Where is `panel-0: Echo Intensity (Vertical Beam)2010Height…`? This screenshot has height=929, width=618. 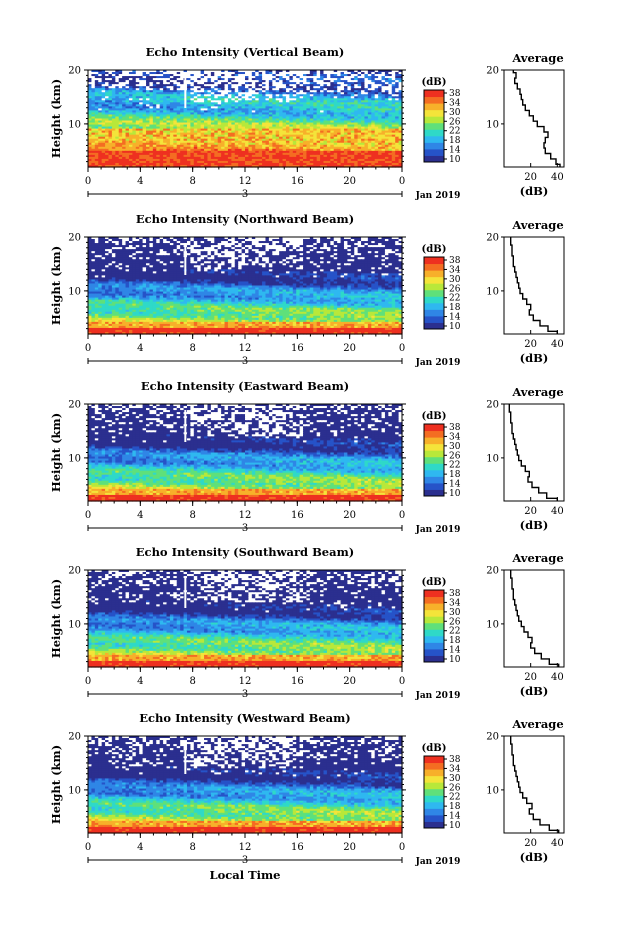 panel-0: Echo Intensity (Vertical Beam)2010Height… is located at coordinates (307, 123).